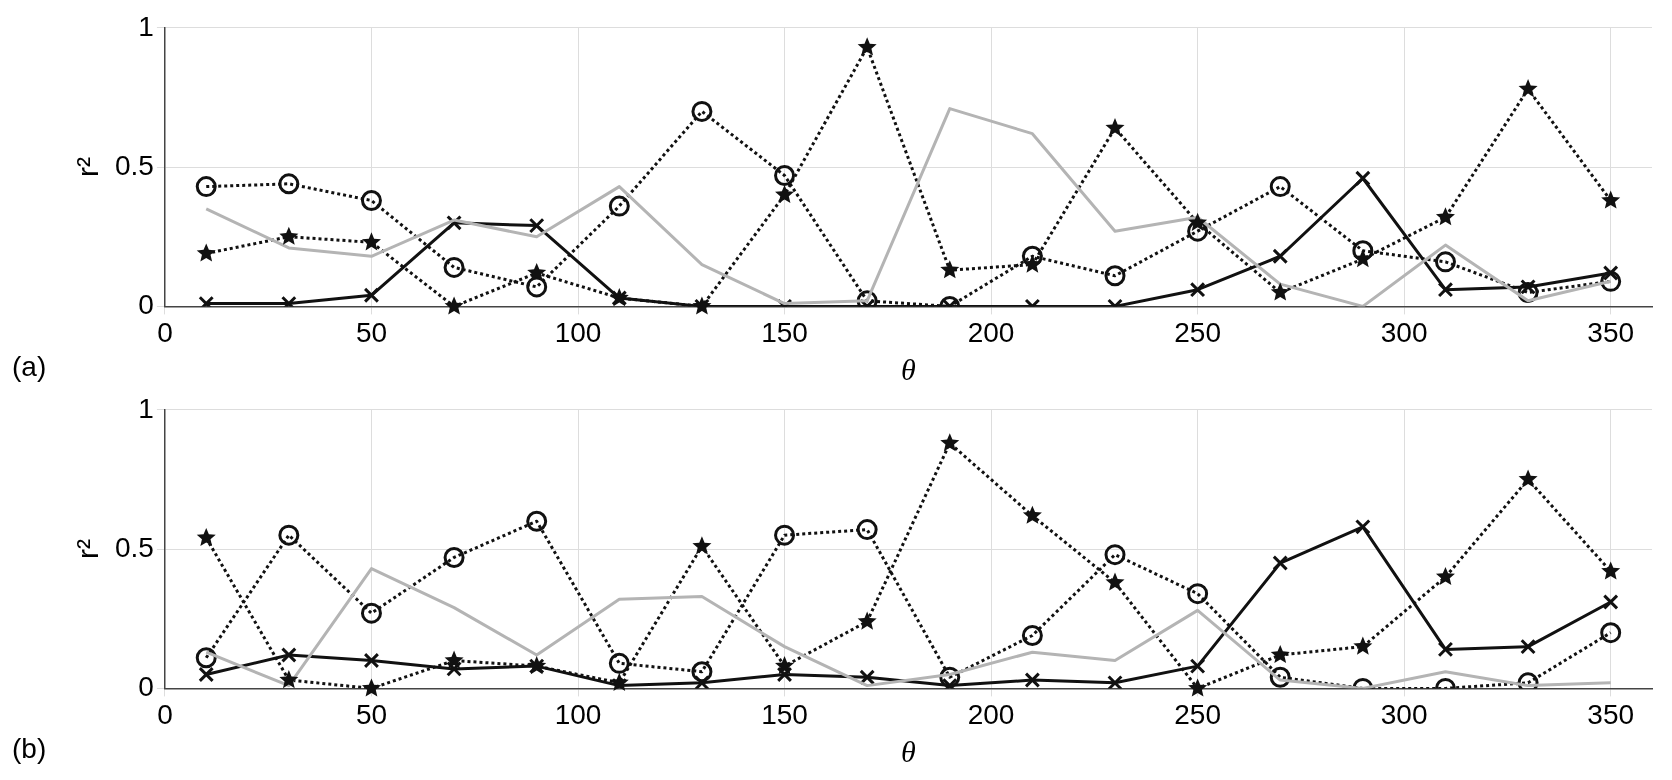 Image resolution: width=1672 pixels, height=780 pixels. Describe the element at coordinates (29, 366) in the screenshot. I see `text: (a)` at that location.